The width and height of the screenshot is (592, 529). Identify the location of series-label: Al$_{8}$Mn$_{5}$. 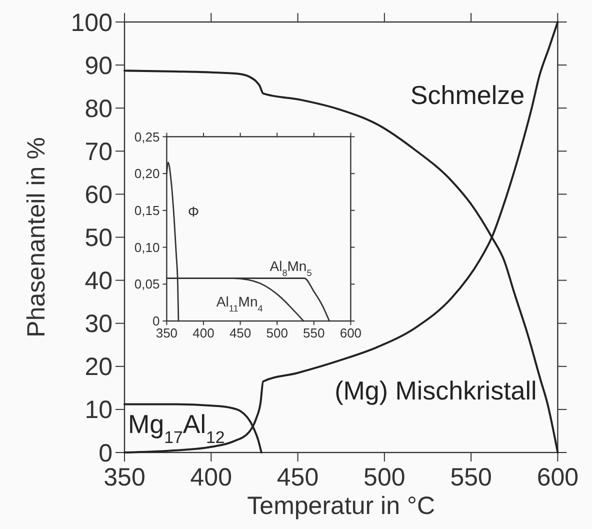
(291, 268).